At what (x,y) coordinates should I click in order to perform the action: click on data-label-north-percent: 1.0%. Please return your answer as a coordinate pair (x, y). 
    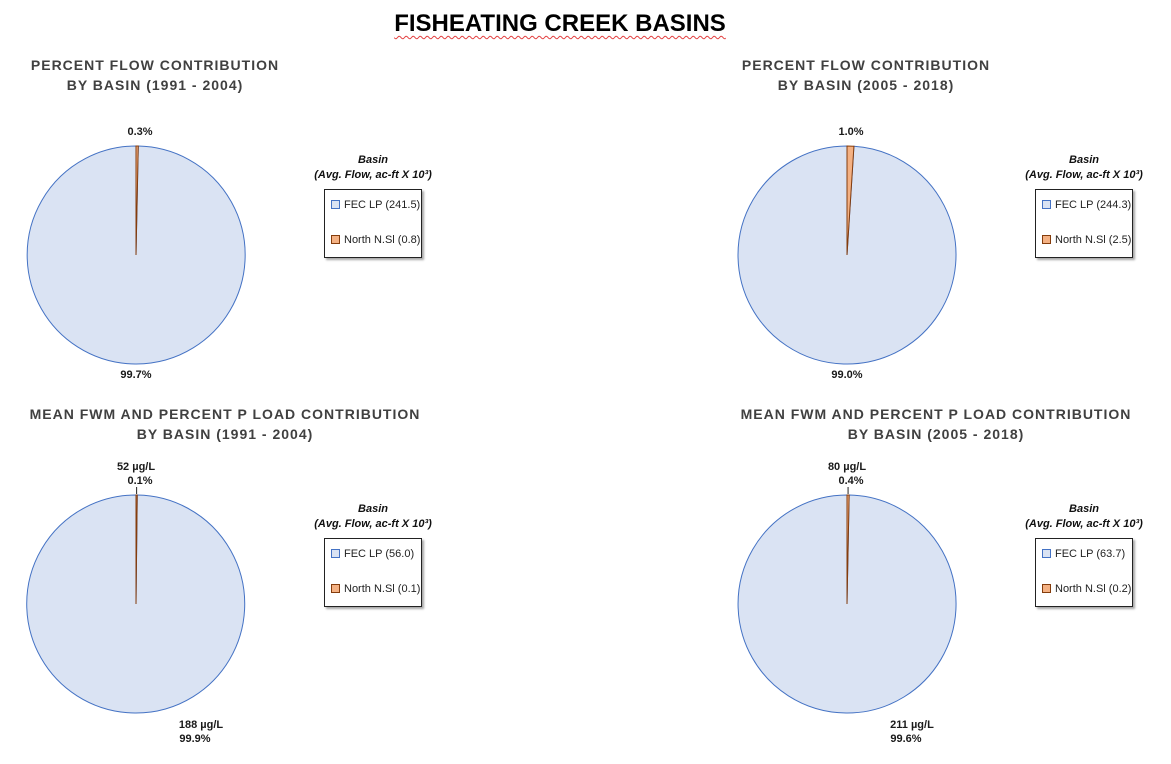
    Looking at the image, I should click on (850, 132).